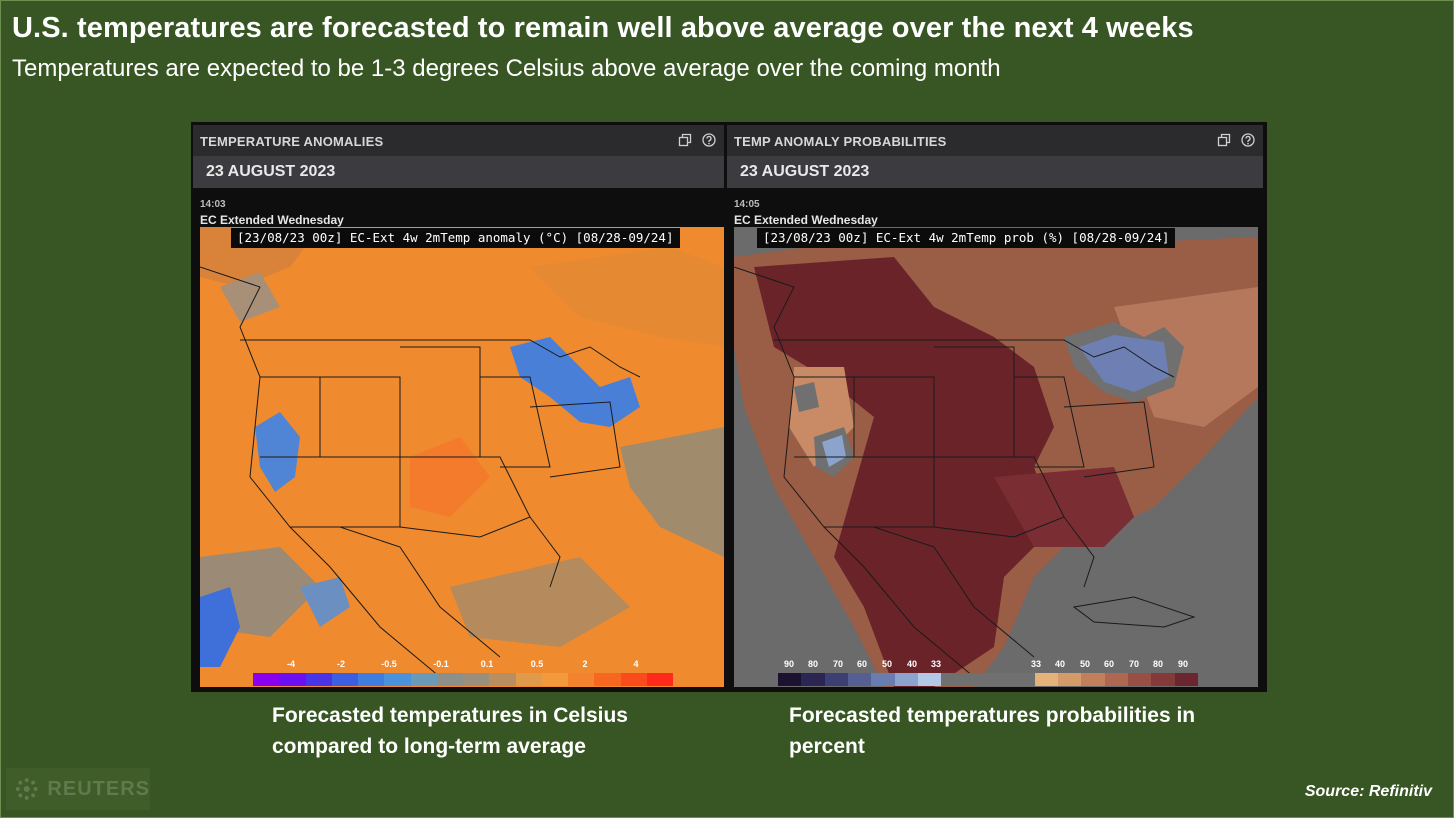 The height and width of the screenshot is (818, 1454). What do you see at coordinates (487, 664) in the screenshot?
I see `scale-tick-label: 0.1` at bounding box center [487, 664].